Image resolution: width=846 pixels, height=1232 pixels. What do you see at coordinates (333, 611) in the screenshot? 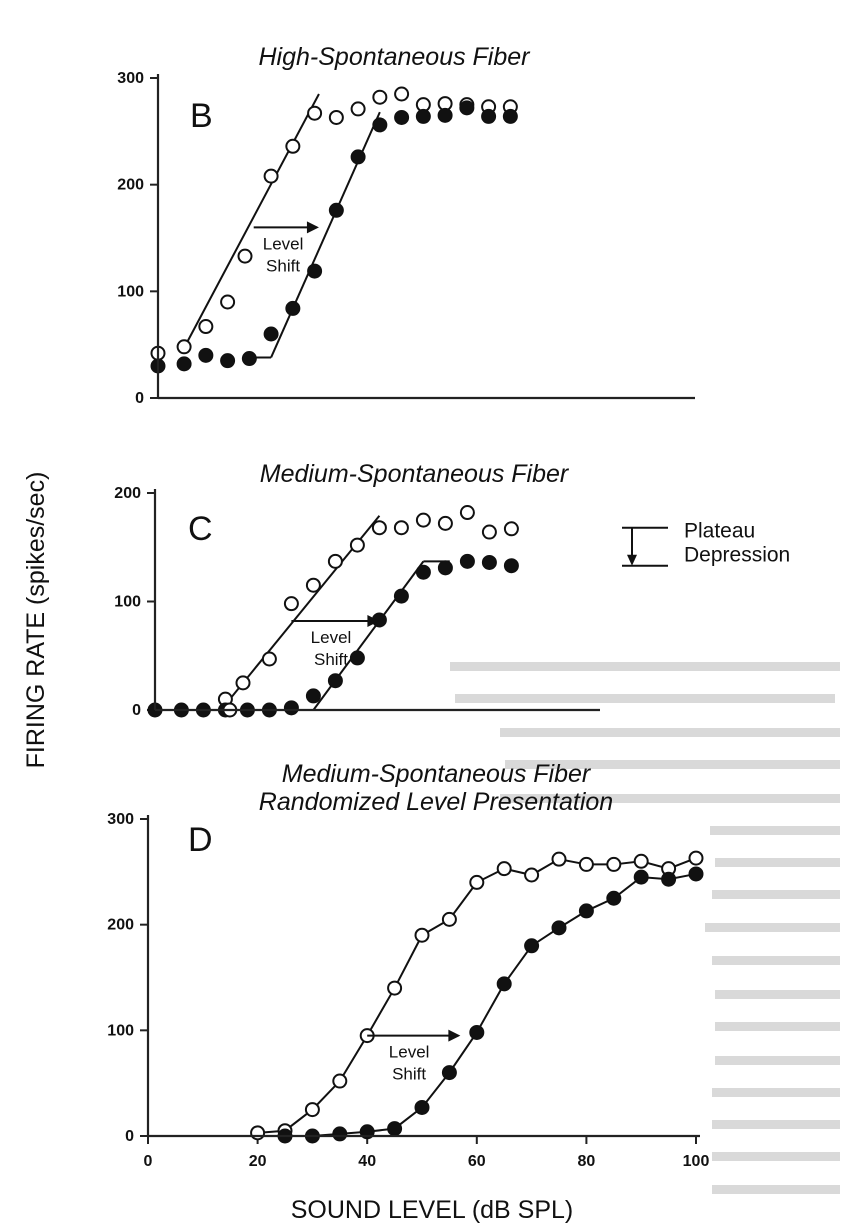
I see `panel-c-points` at bounding box center [333, 611].